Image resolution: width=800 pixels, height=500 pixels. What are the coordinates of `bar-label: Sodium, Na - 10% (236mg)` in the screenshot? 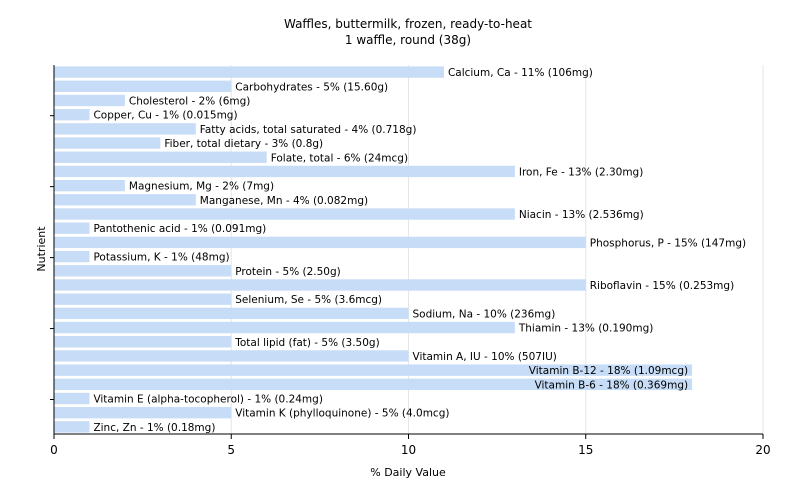 It's located at (484, 314).